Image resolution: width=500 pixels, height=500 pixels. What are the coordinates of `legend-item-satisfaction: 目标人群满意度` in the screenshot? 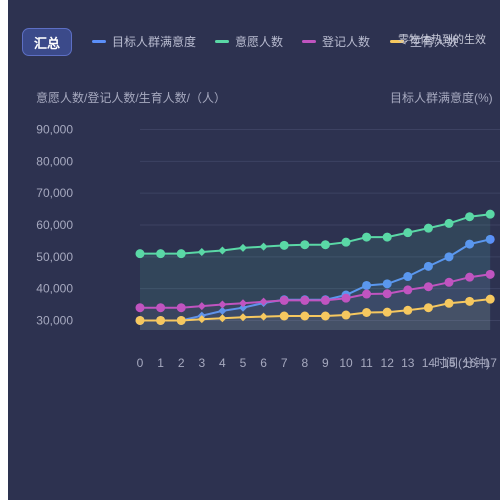 It's located at (144, 41).